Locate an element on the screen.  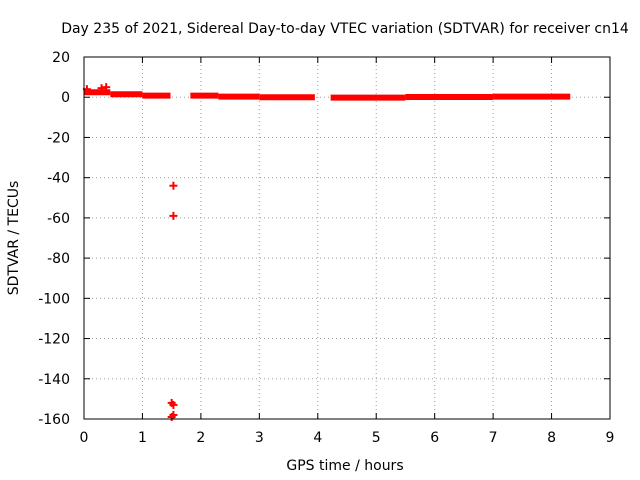
x-tick-labels: 0 1 2 3 4 5 6 7 8 9 is located at coordinates (347, 438).